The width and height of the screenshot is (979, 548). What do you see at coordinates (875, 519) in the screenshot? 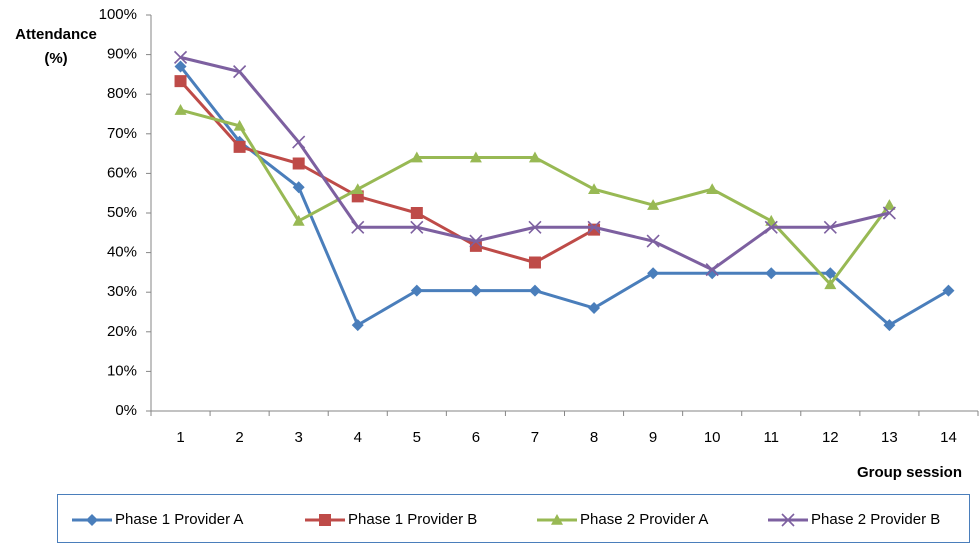
I see `legend-label: Phase 2 Provider B` at bounding box center [875, 519].